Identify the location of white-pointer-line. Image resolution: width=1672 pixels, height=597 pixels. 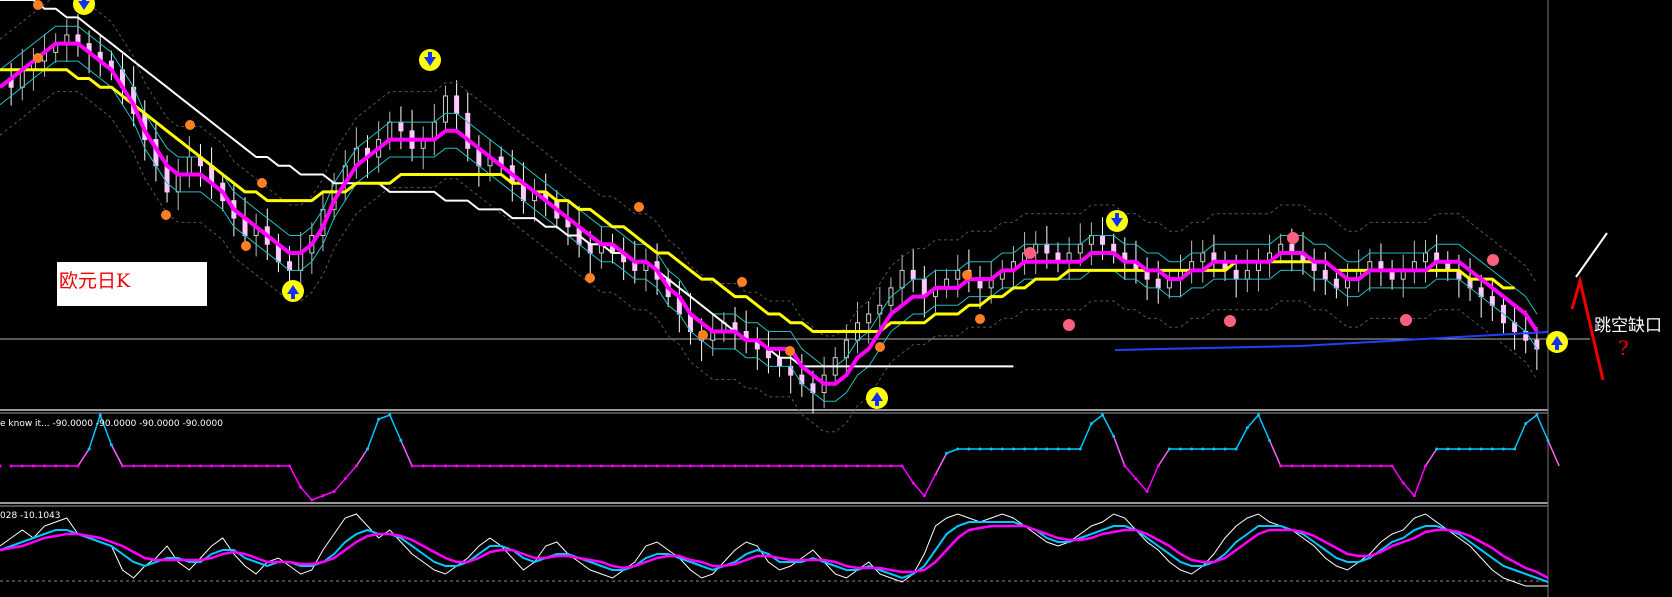
(1591, 255).